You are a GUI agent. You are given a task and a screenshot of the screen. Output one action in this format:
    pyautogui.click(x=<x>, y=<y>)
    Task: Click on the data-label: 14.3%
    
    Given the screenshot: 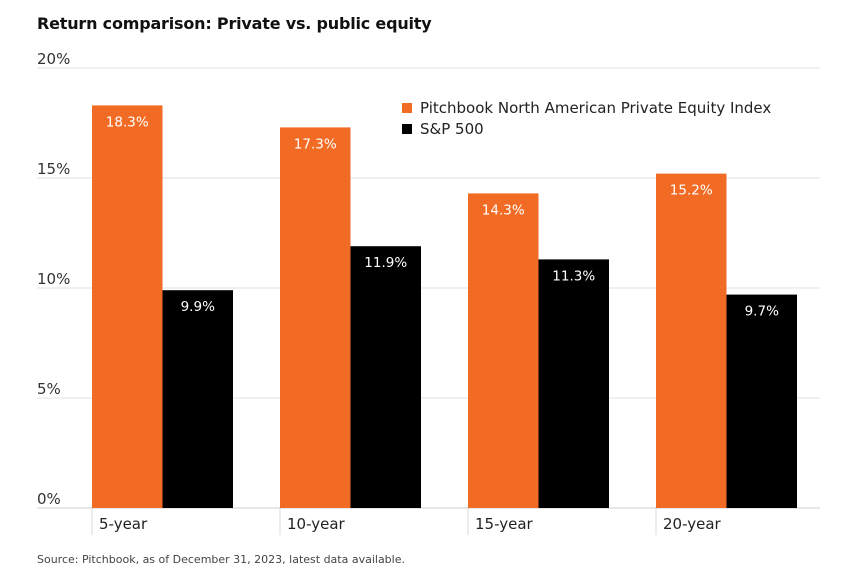 What is the action you would take?
    pyautogui.click(x=503, y=210)
    